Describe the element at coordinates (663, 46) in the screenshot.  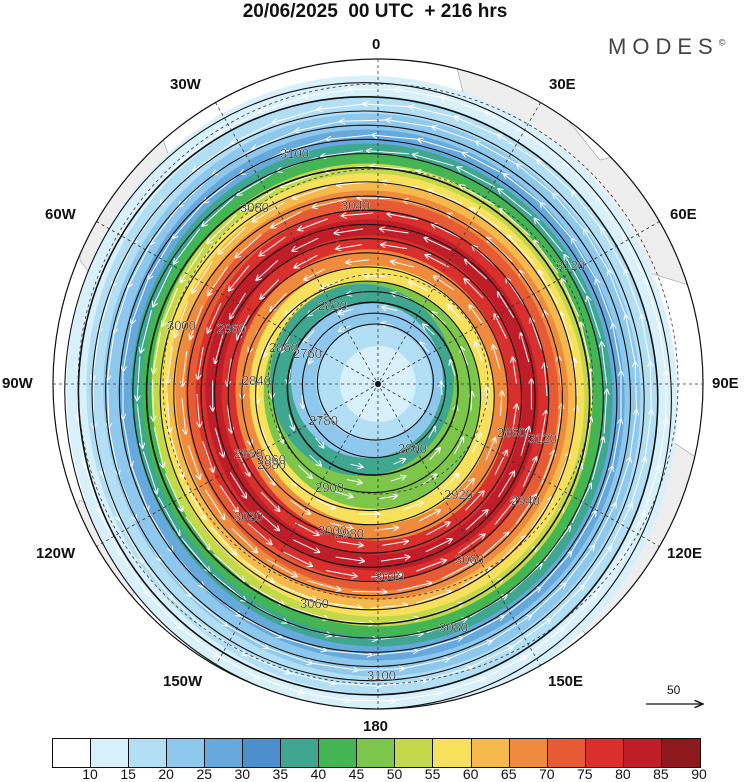
I see `brand-text: MODES` at that location.